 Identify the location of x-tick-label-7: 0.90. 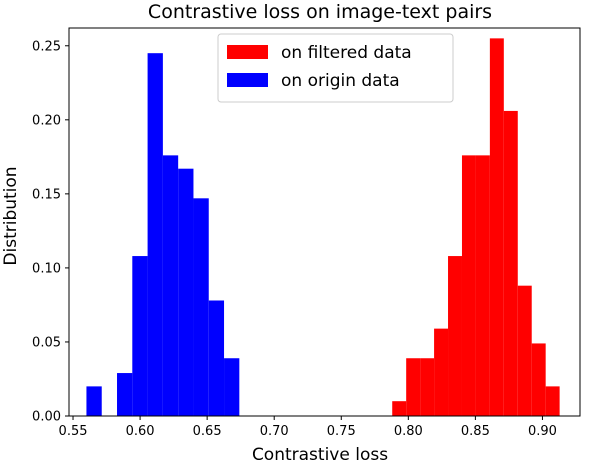
(542, 431).